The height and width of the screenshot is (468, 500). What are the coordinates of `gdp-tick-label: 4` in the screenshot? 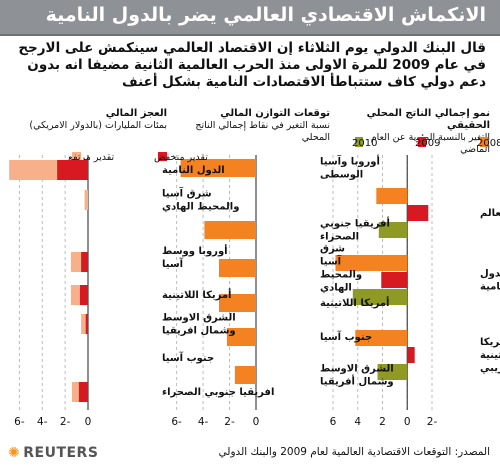 It's located at (357, 422).